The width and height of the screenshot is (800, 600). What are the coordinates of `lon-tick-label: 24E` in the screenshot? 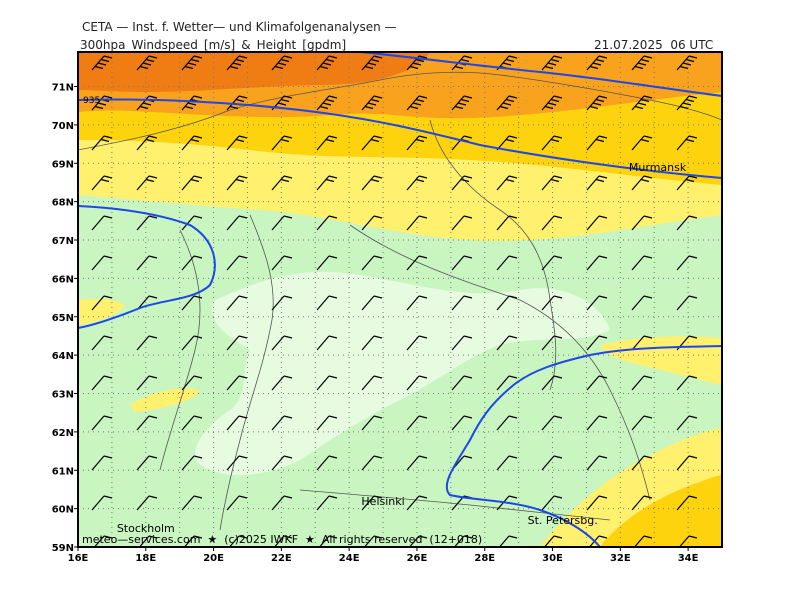 It's located at (349, 558).